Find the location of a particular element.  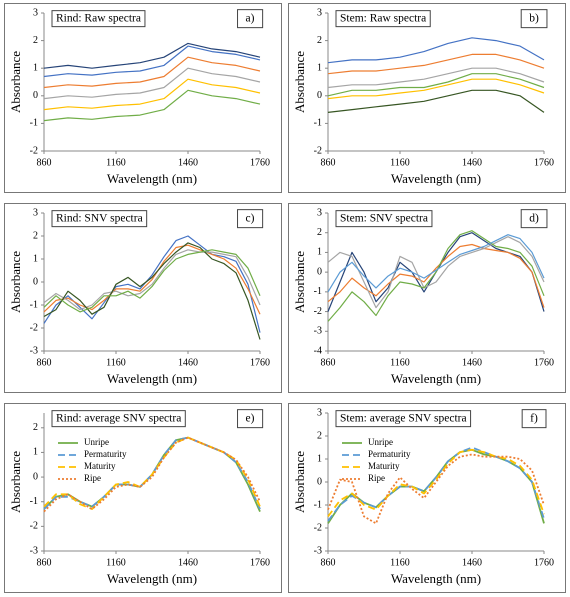

panel-letter: c) is located at coordinates (250, 219).